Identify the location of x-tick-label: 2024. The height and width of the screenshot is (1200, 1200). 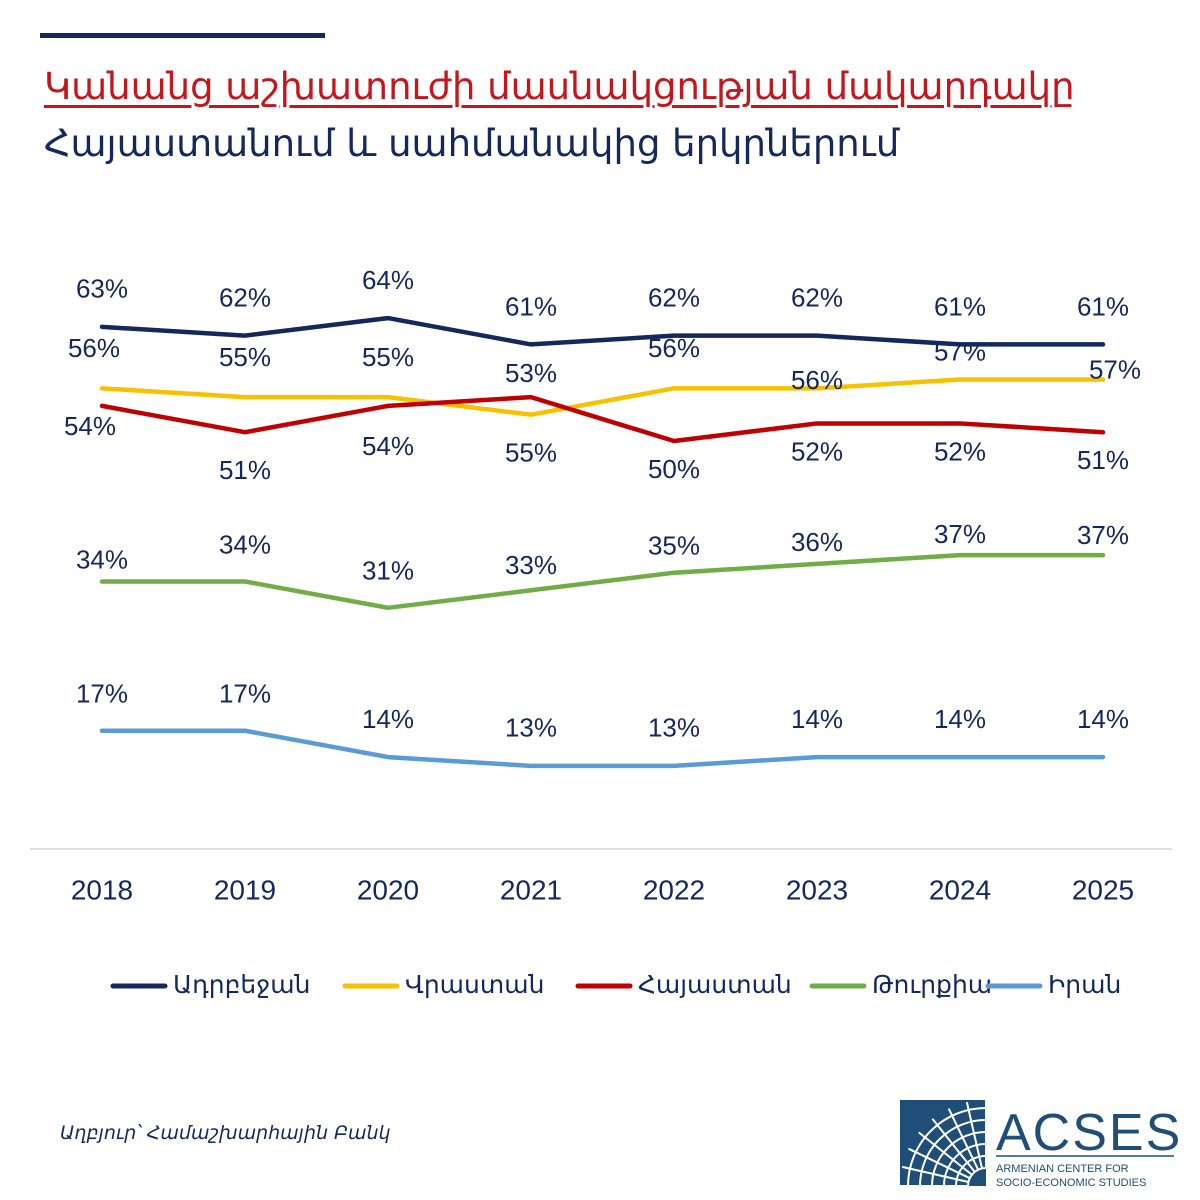
(960, 889).